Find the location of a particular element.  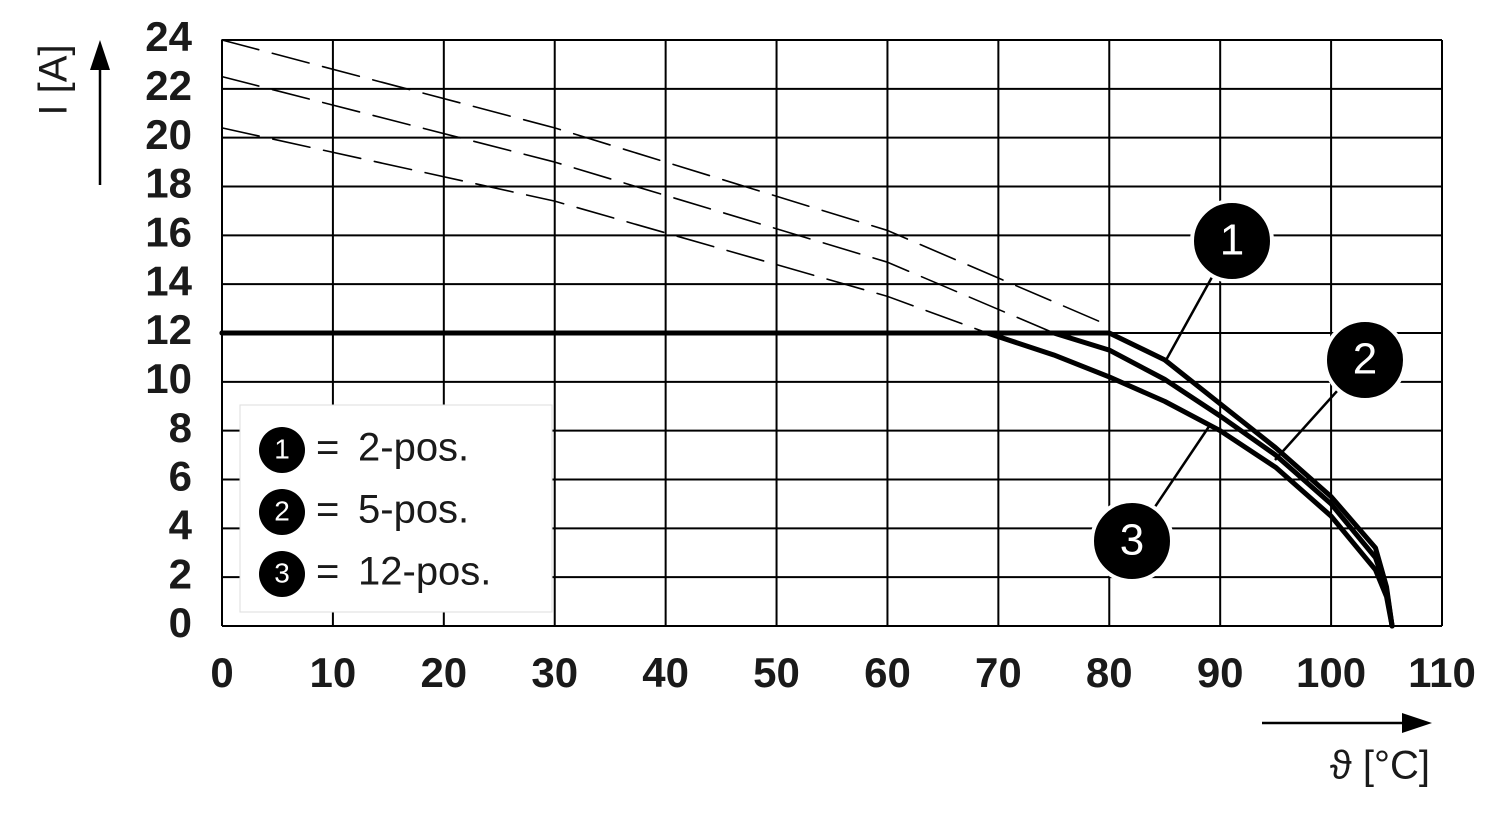

y-tick-label: 8 is located at coordinates (180, 427).